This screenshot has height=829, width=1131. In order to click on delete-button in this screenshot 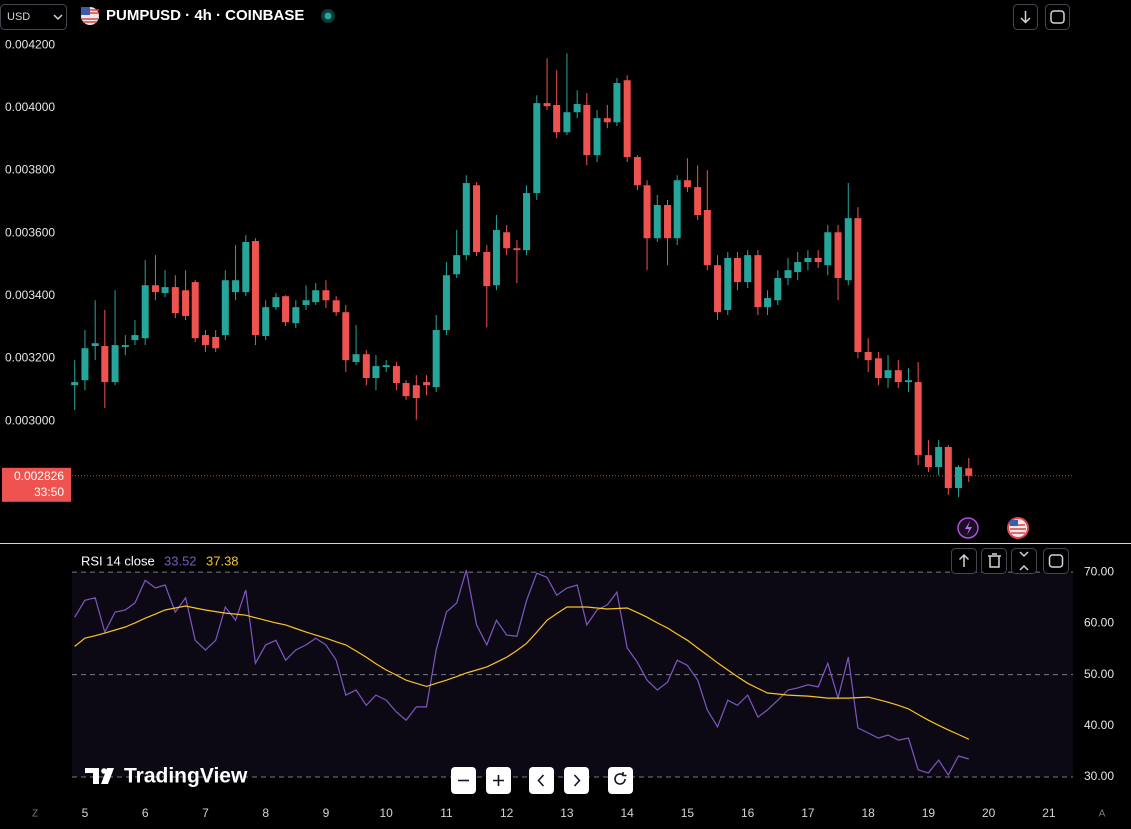, I will do `click(994, 561)`.